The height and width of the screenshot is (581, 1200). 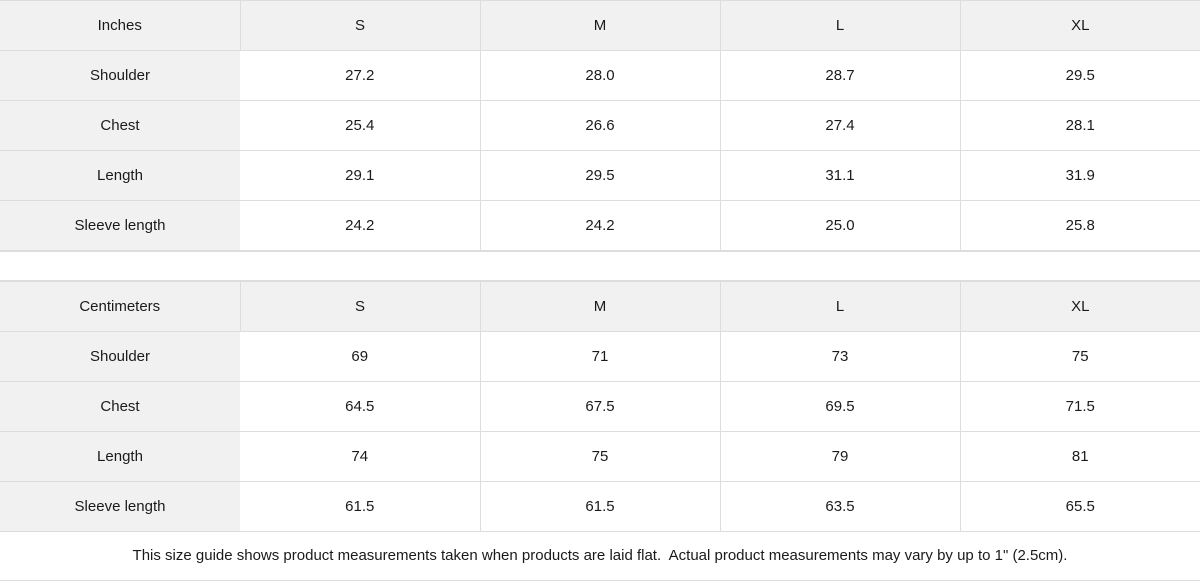 I want to click on cell-chest-s: 64.5, so click(x=360, y=406).